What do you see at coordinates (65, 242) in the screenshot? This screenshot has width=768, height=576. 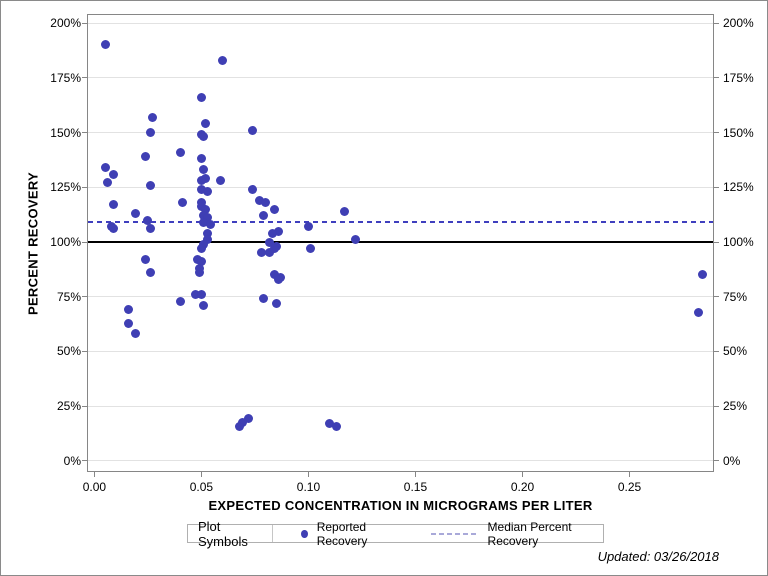 I see `y-tick-label-left: 100%` at bounding box center [65, 242].